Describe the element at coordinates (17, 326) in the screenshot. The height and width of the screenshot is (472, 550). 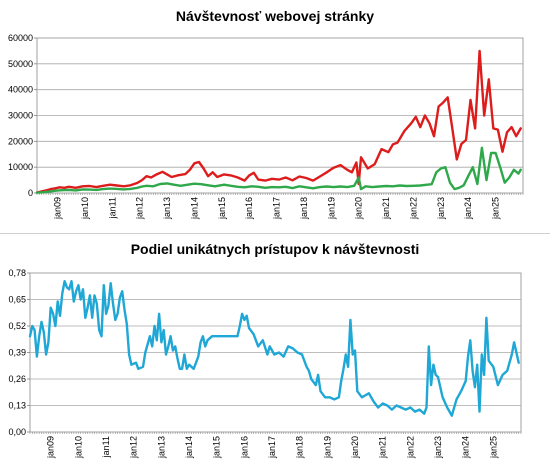
I see `y-tick-label: 0,52` at that location.